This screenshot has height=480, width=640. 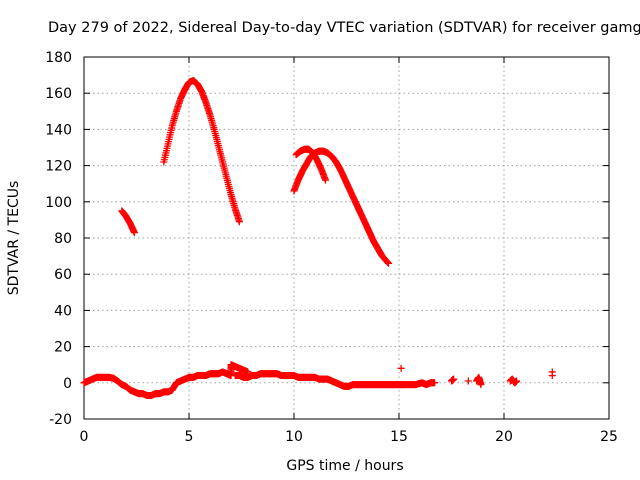 I want to click on x-tick-label: 25, so click(x=609, y=437).